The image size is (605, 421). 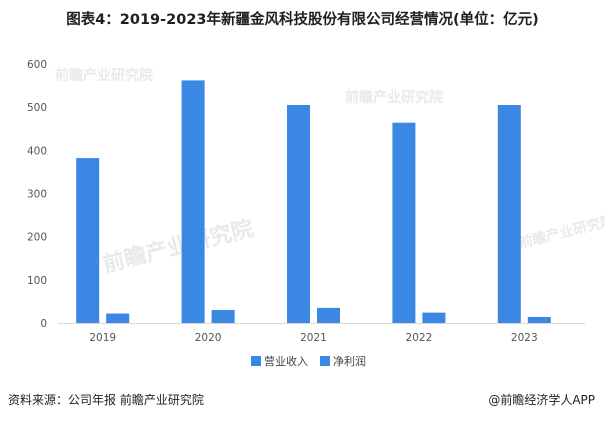 I want to click on legend: 营业收入 净利润, so click(x=308, y=361).